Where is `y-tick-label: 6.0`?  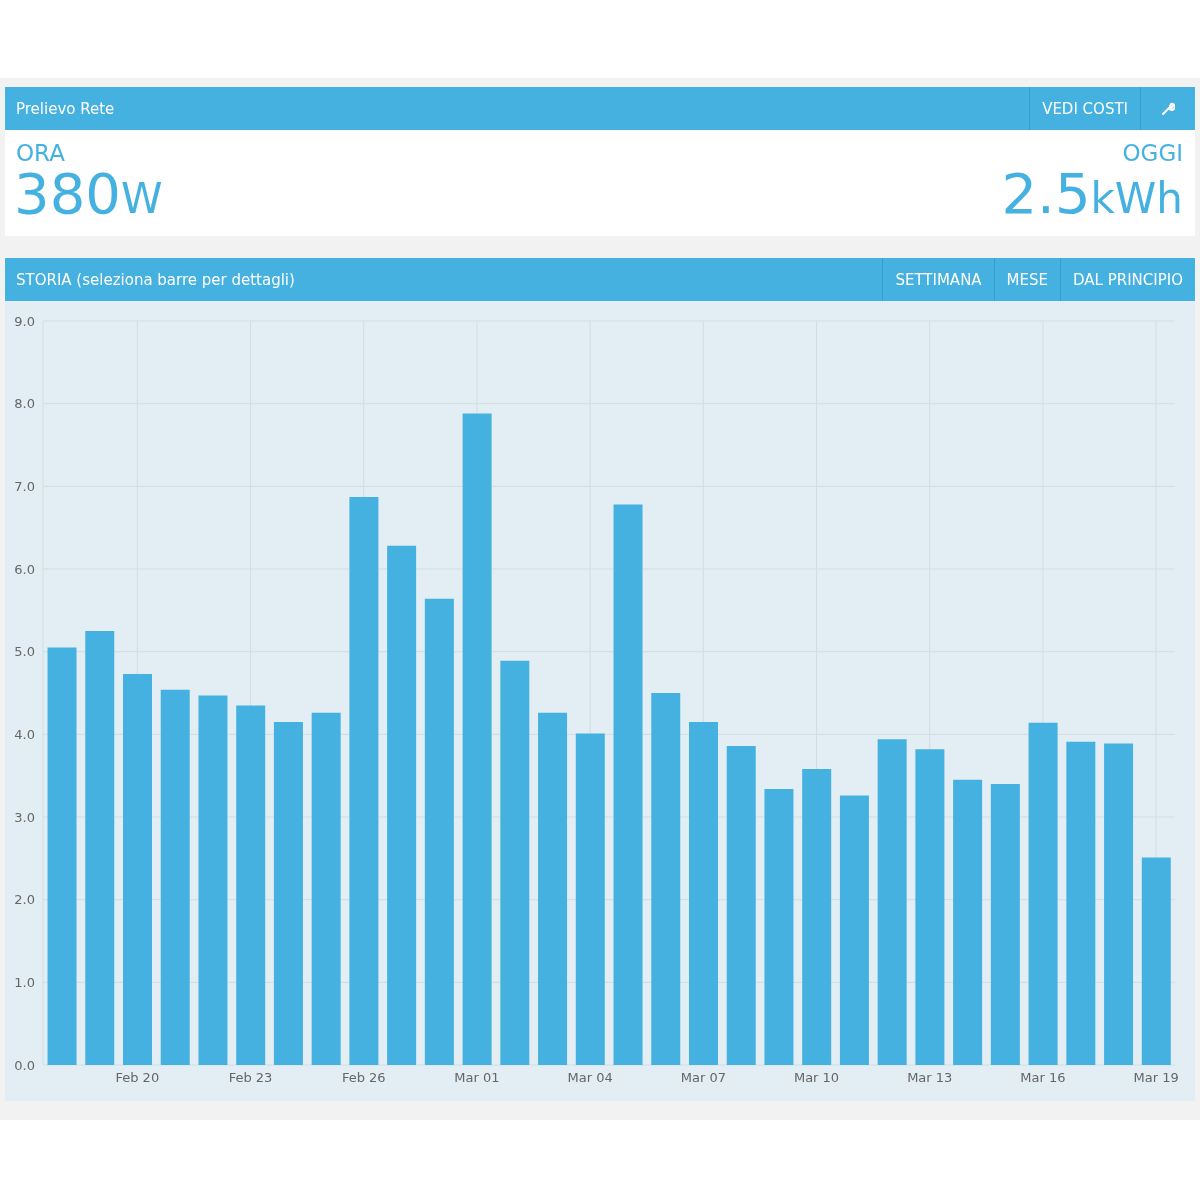 y-tick-label: 6.0 is located at coordinates (24, 569).